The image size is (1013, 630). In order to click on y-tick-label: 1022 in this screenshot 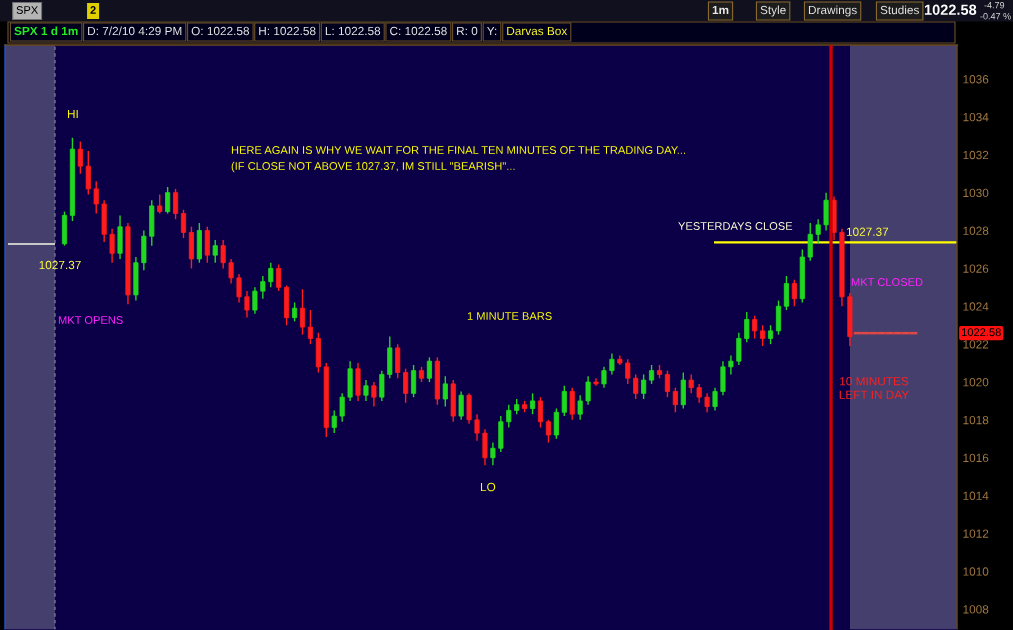, I will do `click(976, 344)`.